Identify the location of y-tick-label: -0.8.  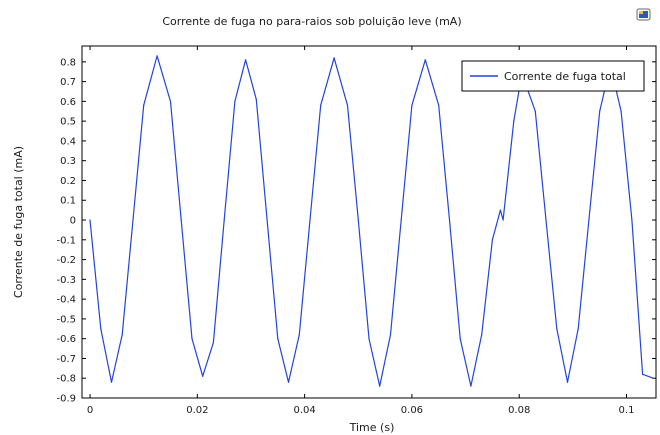
(66, 379).